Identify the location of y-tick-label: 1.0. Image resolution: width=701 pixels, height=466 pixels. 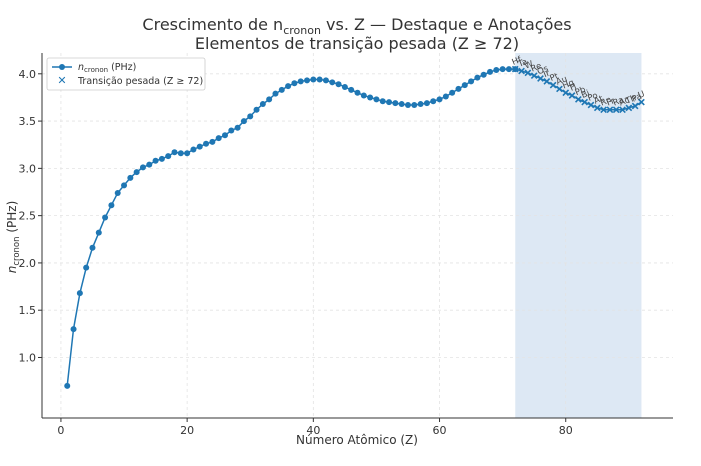
(28, 357).